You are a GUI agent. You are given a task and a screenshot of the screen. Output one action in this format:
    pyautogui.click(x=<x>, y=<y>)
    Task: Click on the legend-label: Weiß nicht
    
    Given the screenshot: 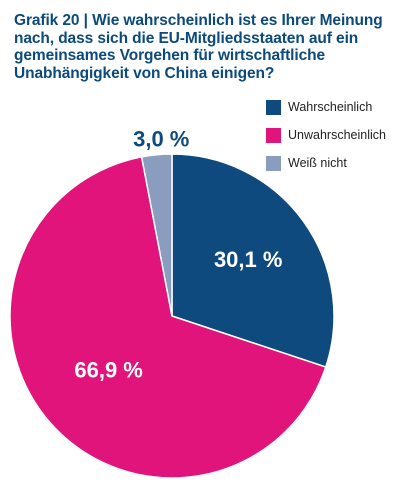 What is the action you would take?
    pyautogui.click(x=317, y=163)
    